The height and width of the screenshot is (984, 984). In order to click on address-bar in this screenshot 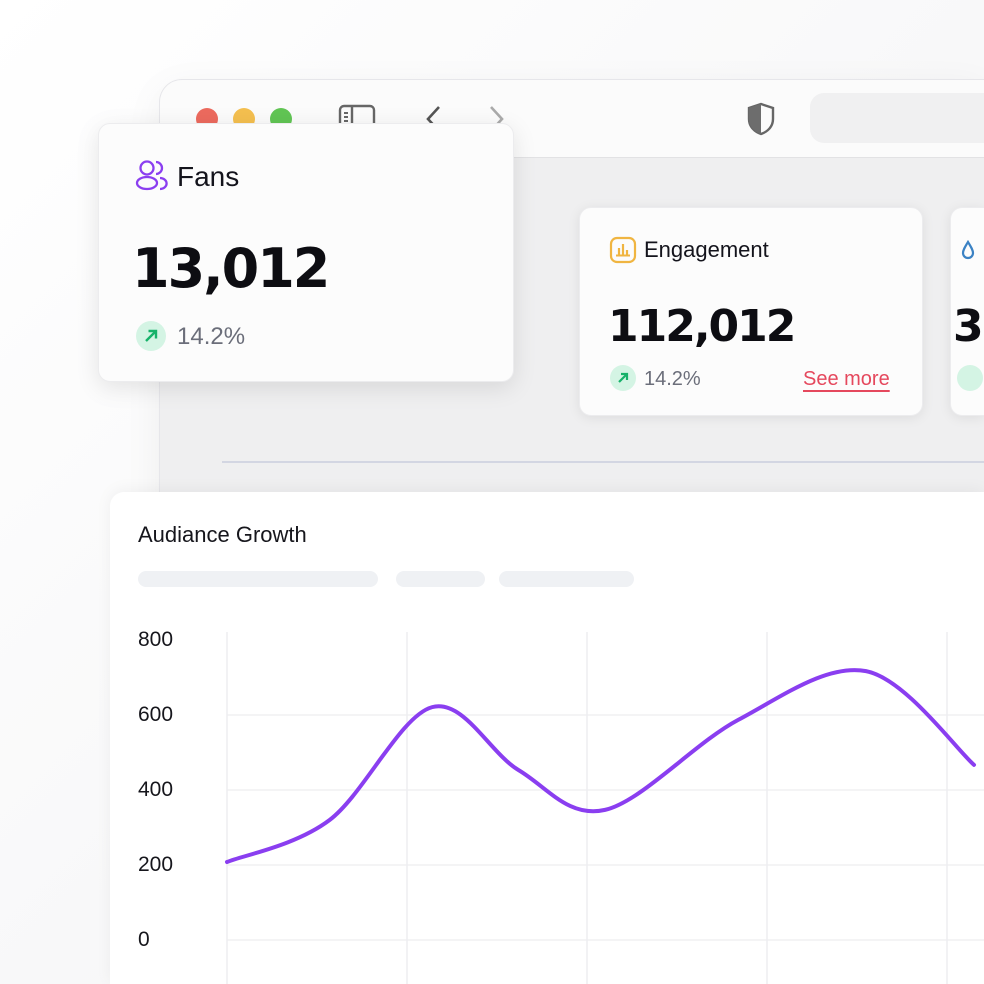, I will do `click(897, 118)`.